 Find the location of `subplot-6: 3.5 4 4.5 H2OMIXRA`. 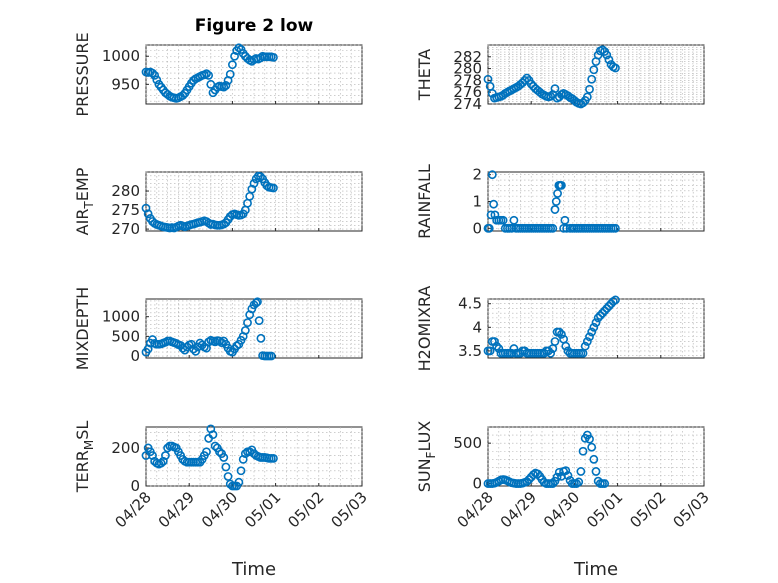

subplot-6: 3.5 4 4.5 H2OMIXRA is located at coordinates (560, 329).